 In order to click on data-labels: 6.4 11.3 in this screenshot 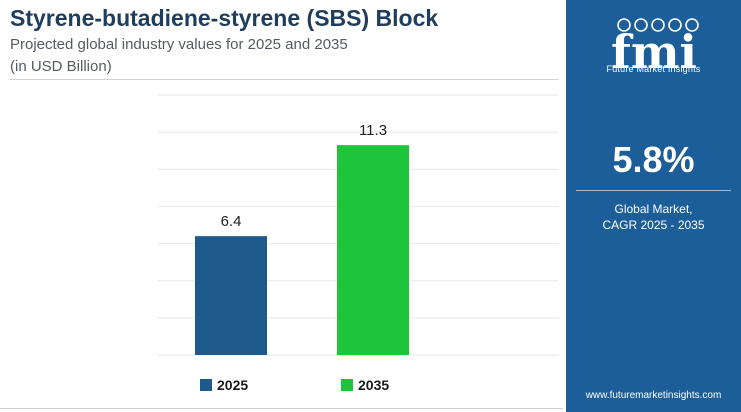, I will do `click(304, 176)`.